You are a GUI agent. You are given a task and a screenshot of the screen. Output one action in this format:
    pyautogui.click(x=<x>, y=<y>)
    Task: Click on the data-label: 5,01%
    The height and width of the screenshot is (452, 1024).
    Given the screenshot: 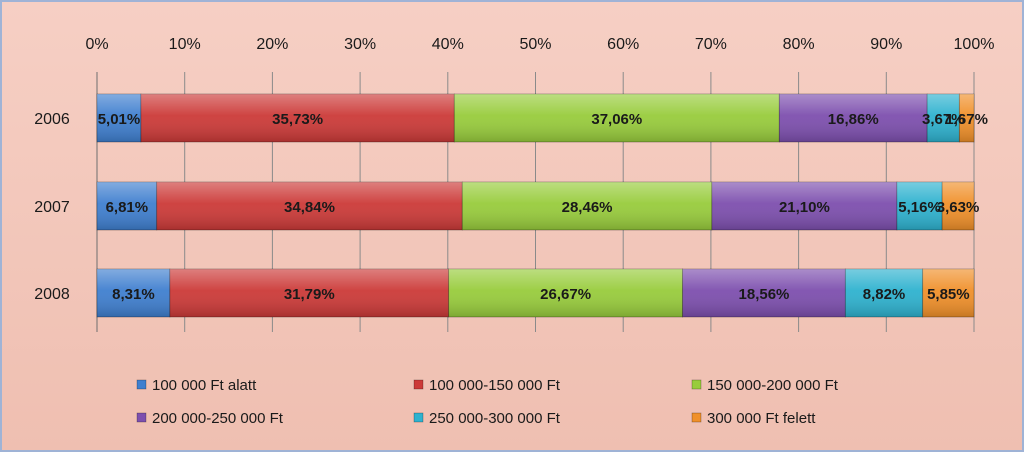 What is the action you would take?
    pyautogui.click(x=119, y=119)
    